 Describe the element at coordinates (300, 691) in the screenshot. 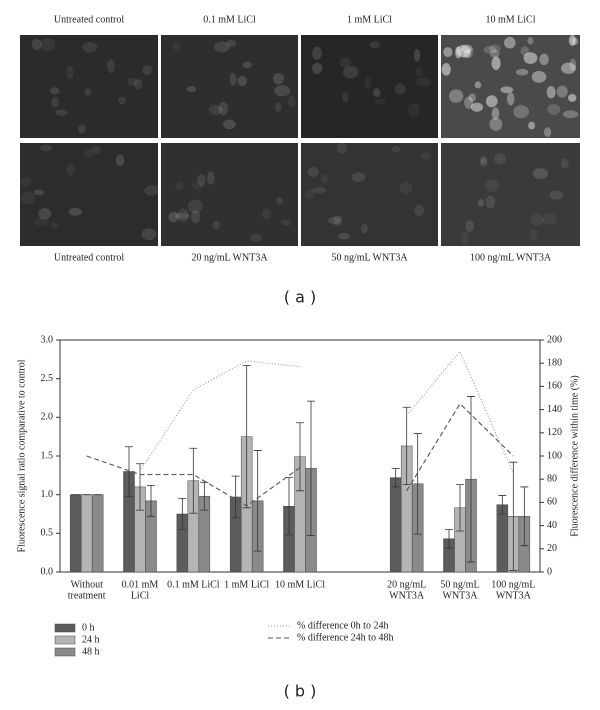

I see `panel-caption: ( b )` at that location.